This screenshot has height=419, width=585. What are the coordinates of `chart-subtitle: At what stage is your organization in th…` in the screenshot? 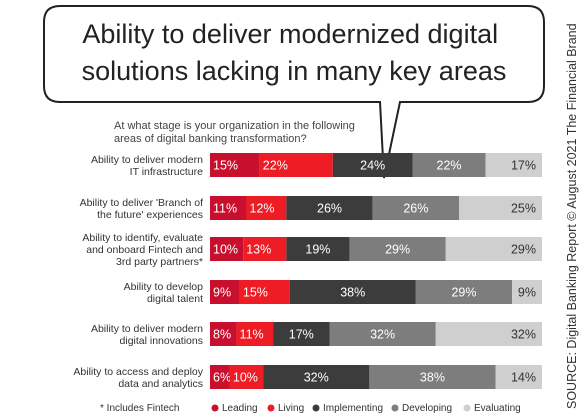 It's located at (236, 132).